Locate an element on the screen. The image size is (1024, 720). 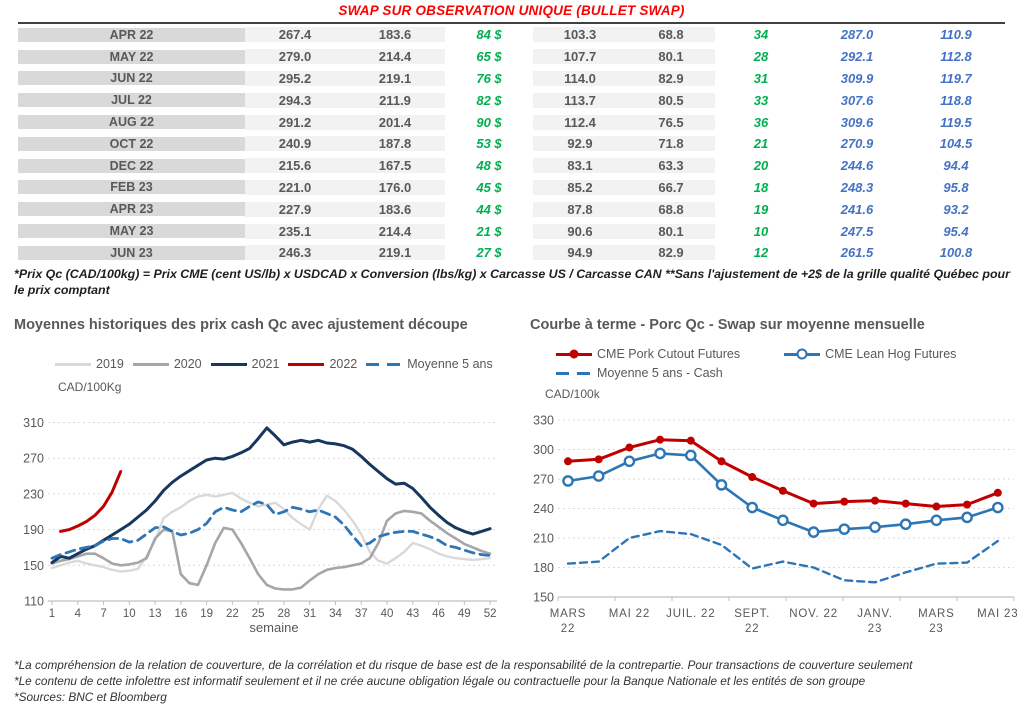
value-cell: 34 is located at coordinates (761, 35).